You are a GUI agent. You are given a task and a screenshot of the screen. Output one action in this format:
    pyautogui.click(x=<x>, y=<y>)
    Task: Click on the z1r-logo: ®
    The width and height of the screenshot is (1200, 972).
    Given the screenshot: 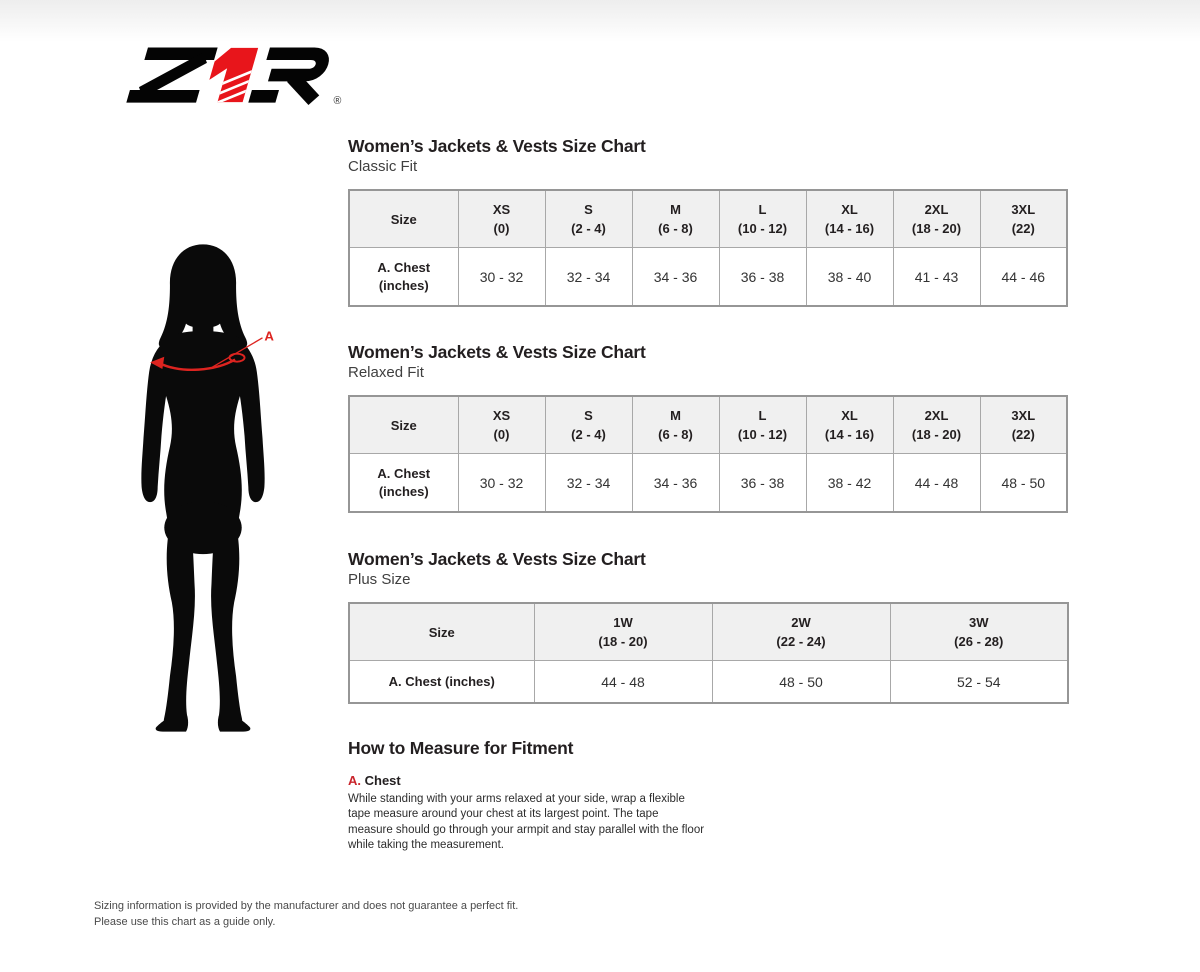 What is the action you would take?
    pyautogui.click(x=229, y=76)
    